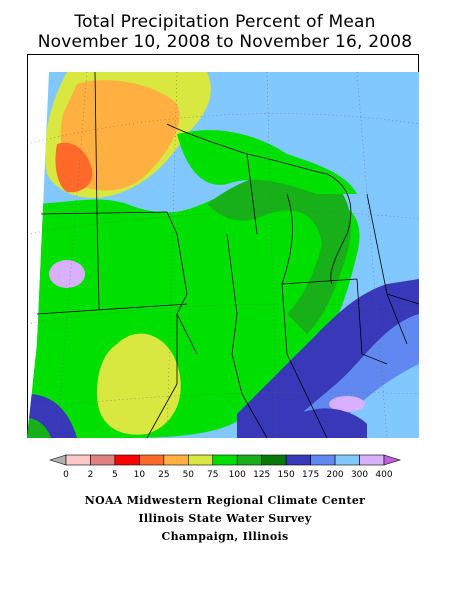  I want to click on precipitation-legend: 0 2 5 10 25 50 75 100 125 150 175 200 300 400, so click(225, 467).